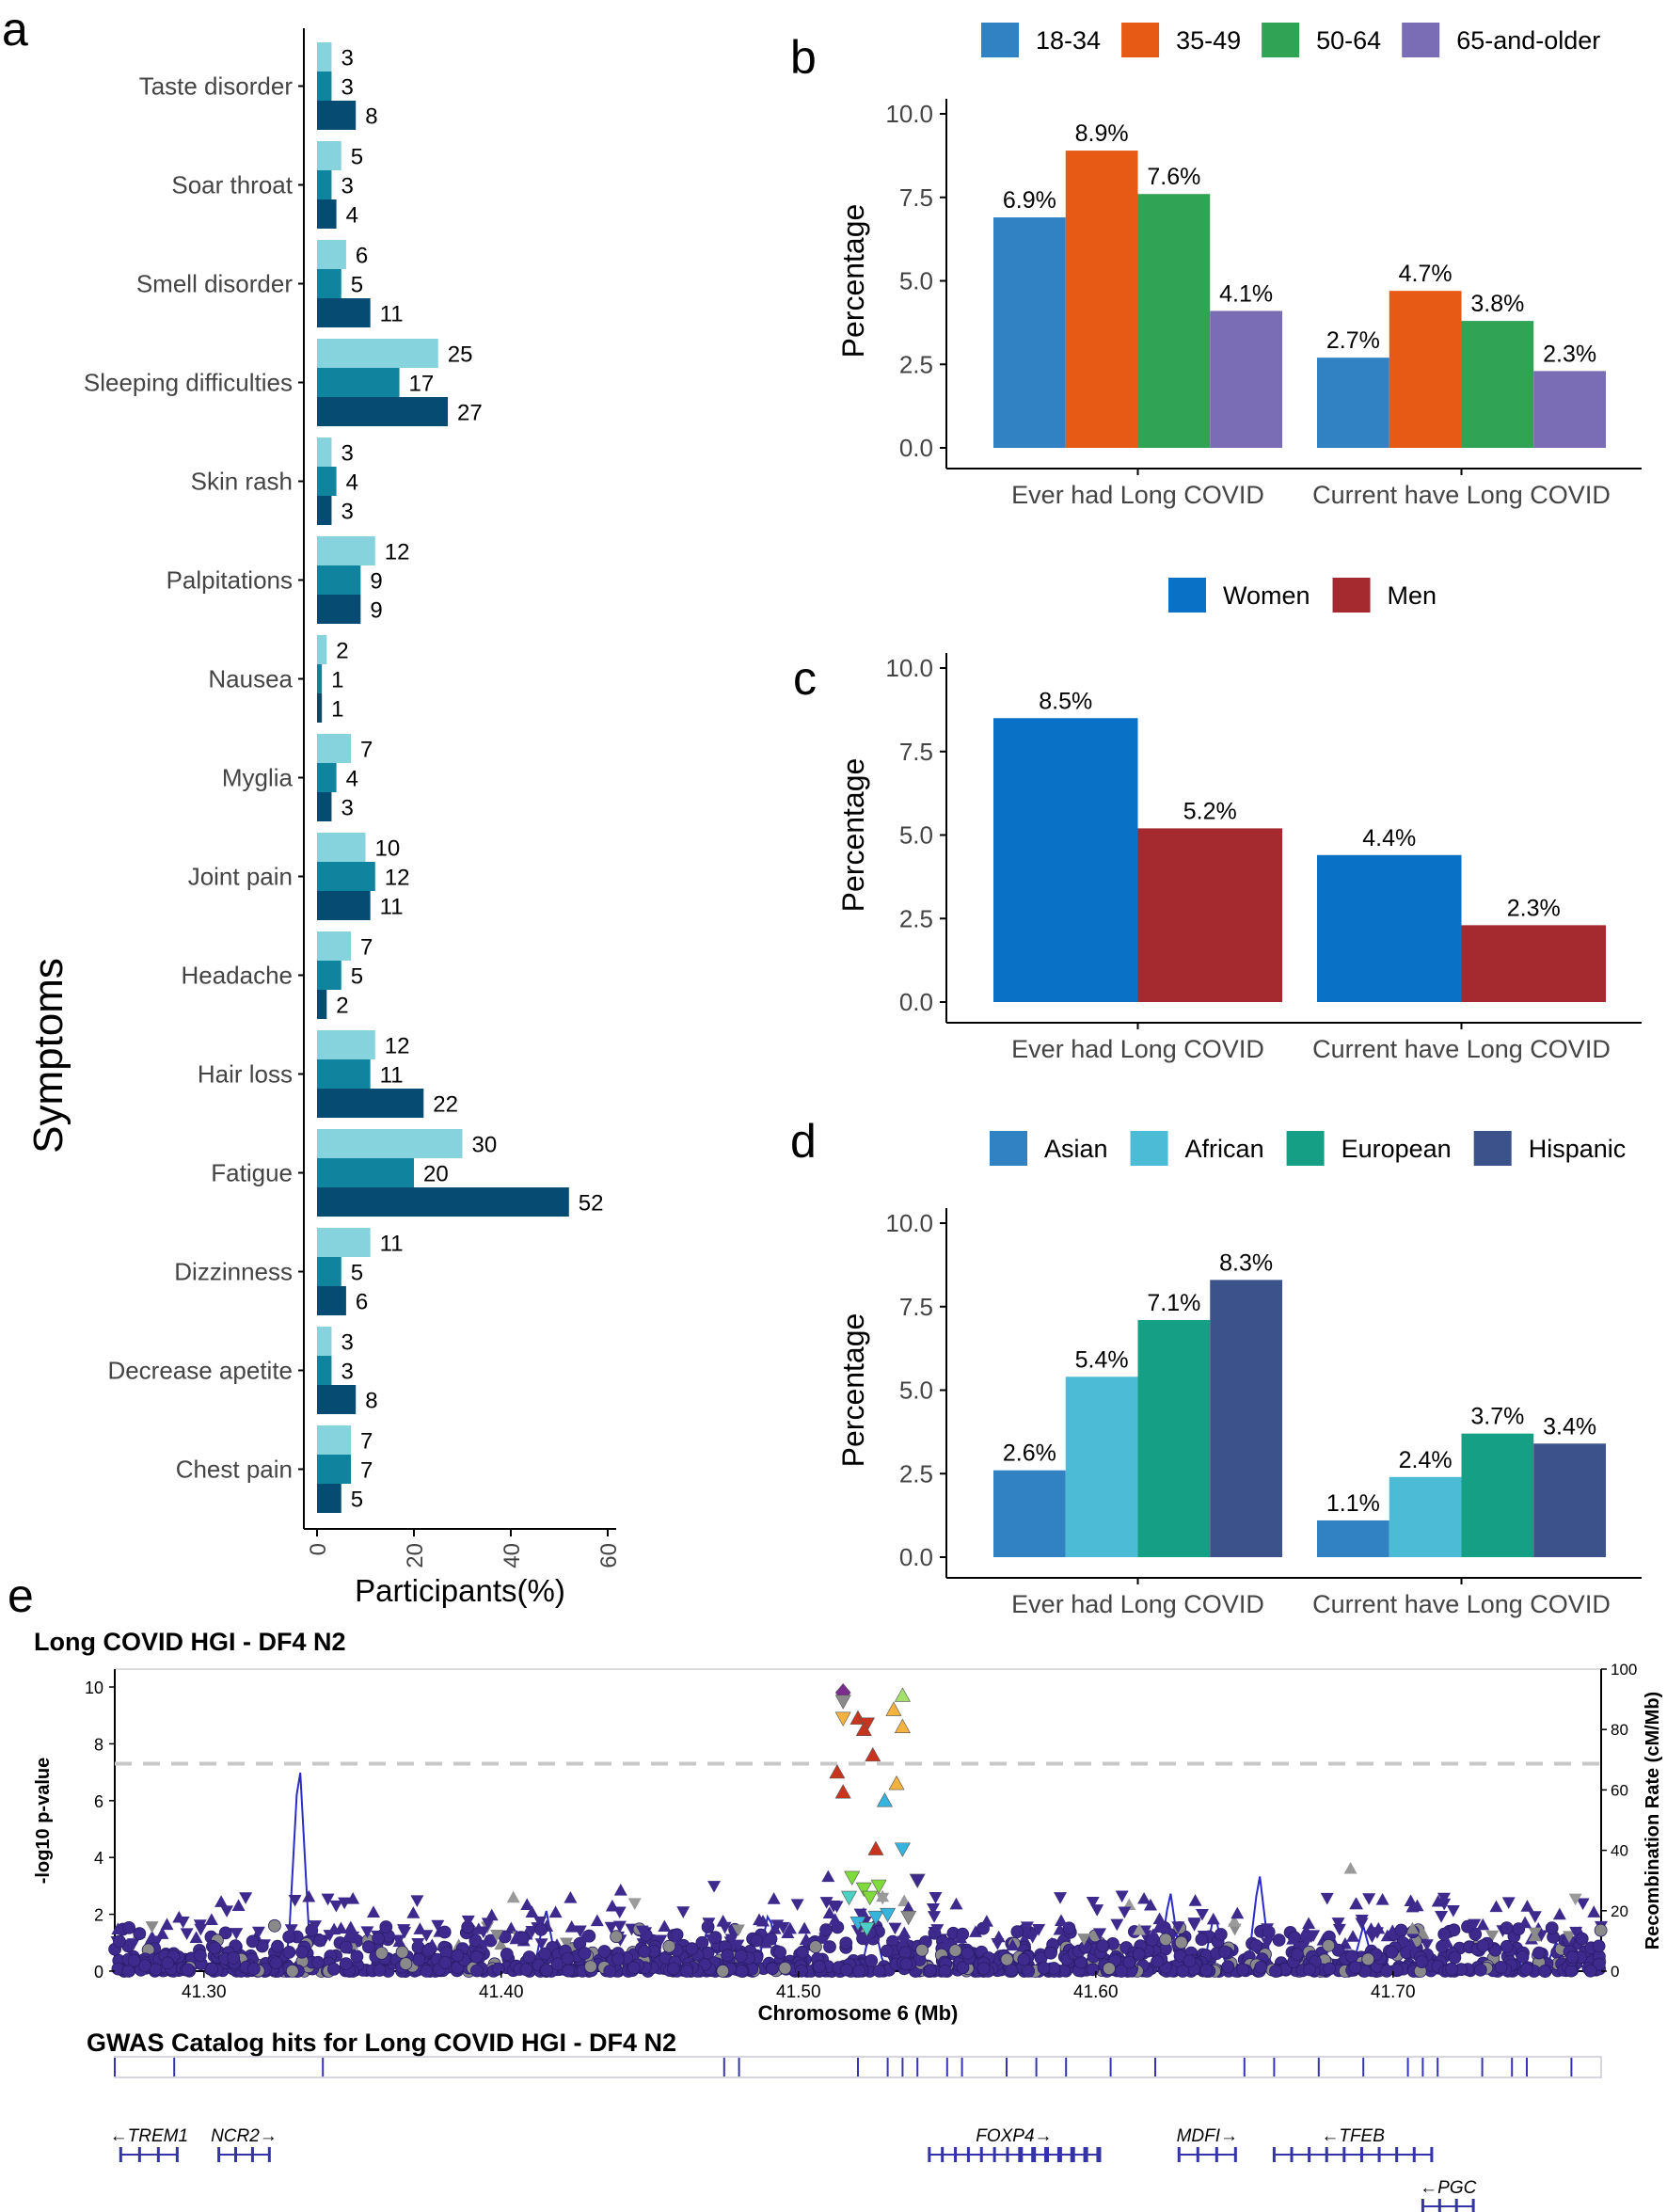  Describe the element at coordinates (342, 1006) in the screenshot. I see `bar-value-label: 2` at that location.